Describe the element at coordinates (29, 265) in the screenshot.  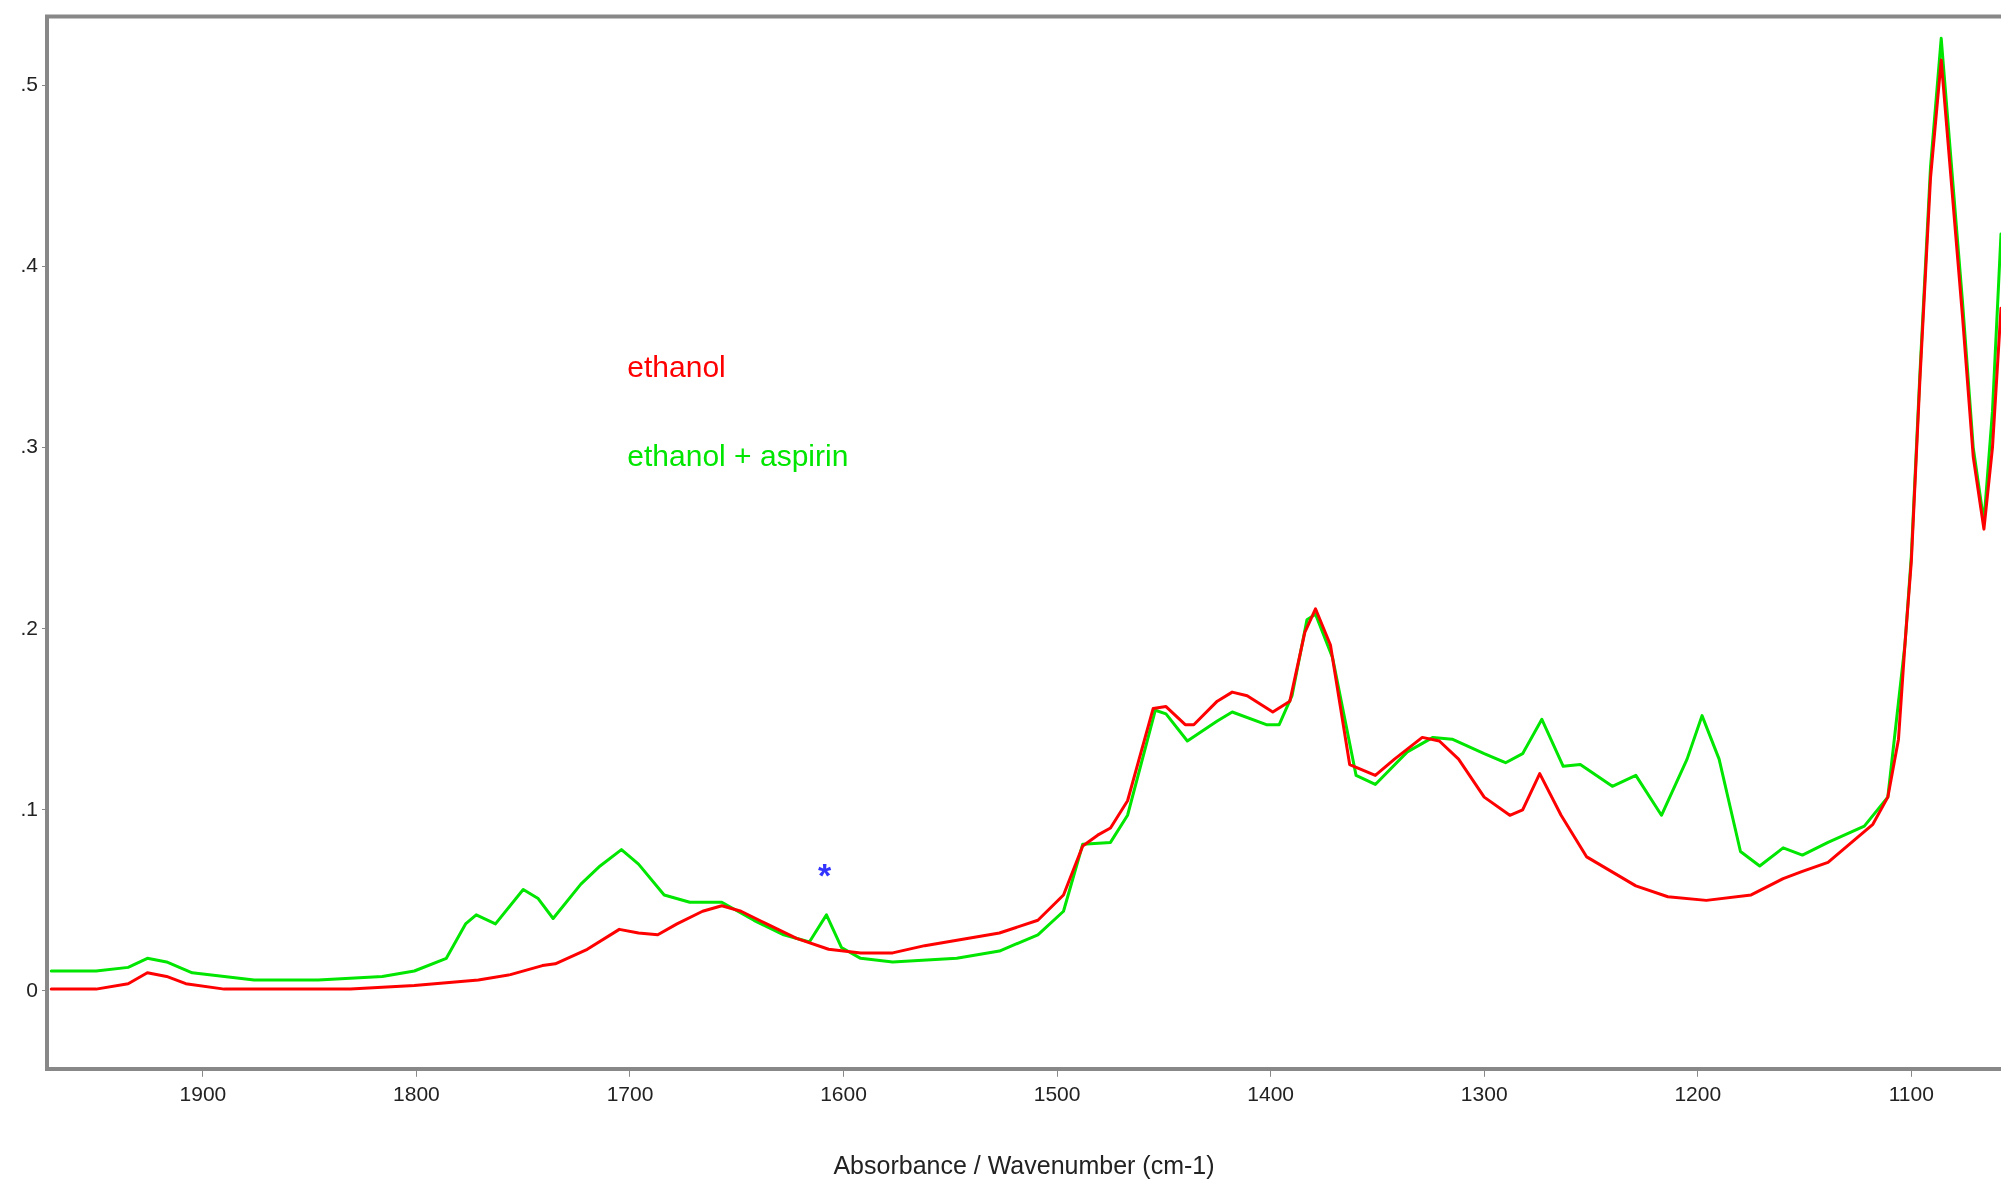
I see `y-tick-label: .4` at that location.